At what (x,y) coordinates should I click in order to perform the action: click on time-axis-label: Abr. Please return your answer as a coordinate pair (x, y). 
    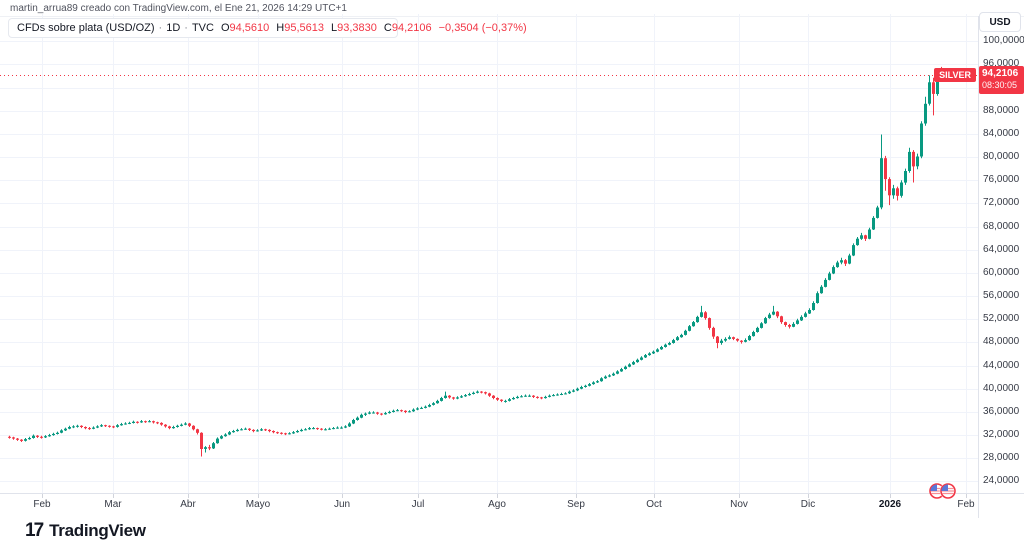
    Looking at the image, I should click on (188, 504).